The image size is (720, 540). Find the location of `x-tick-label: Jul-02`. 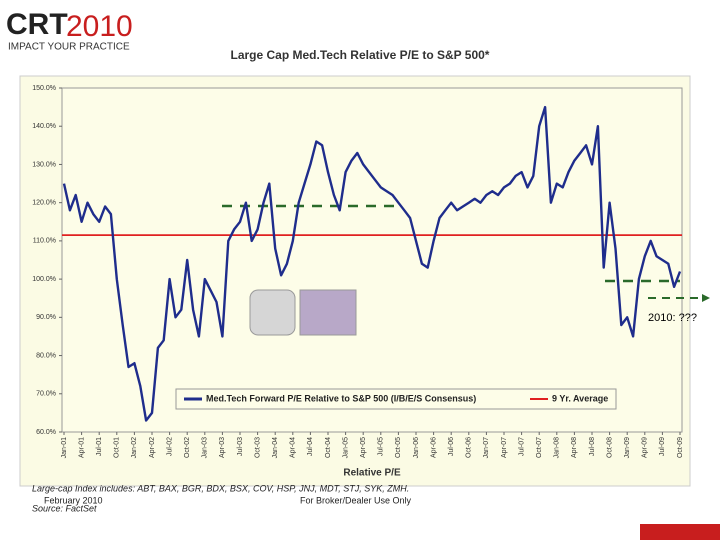

x-tick-label: Jul-02 is located at coordinates (169, 446).